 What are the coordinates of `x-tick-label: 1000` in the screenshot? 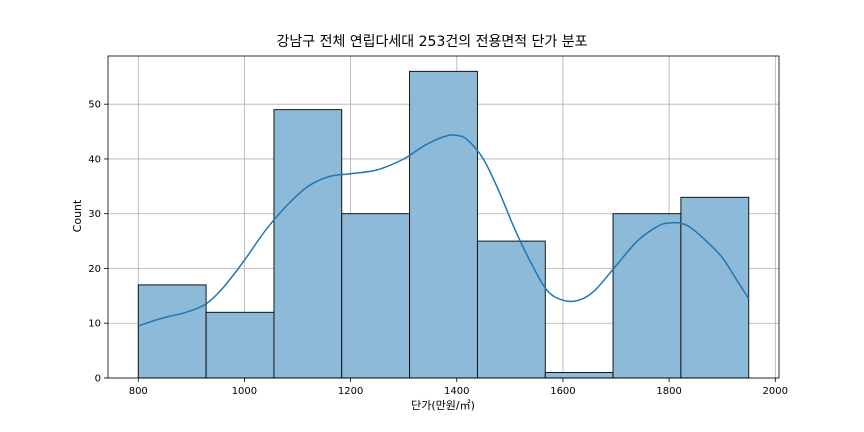 It's located at (244, 391).